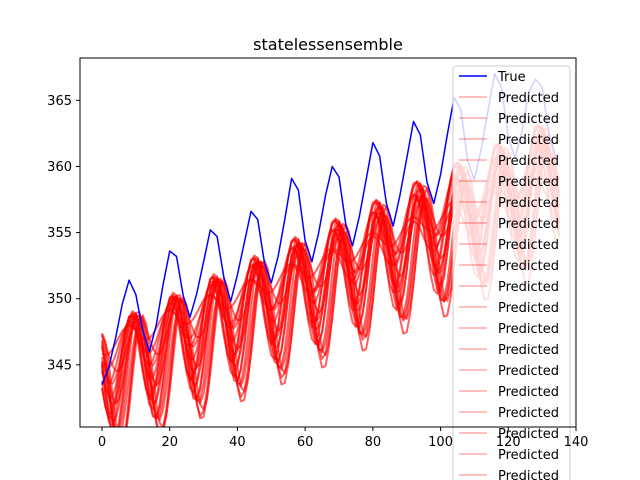  I want to click on y-axis: 345 350 355 360 365, so click(63, 233).